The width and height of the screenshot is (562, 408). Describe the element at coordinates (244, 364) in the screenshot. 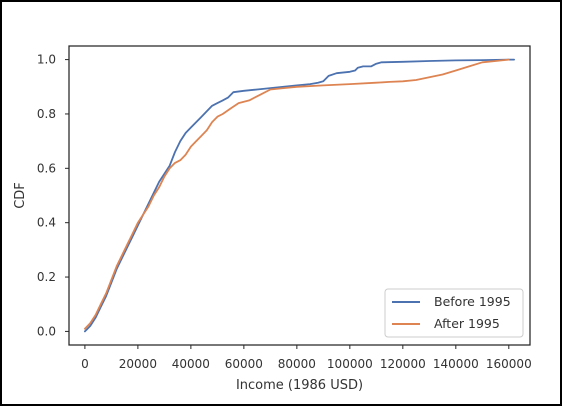

I see `x-tick-label: 60000` at that location.